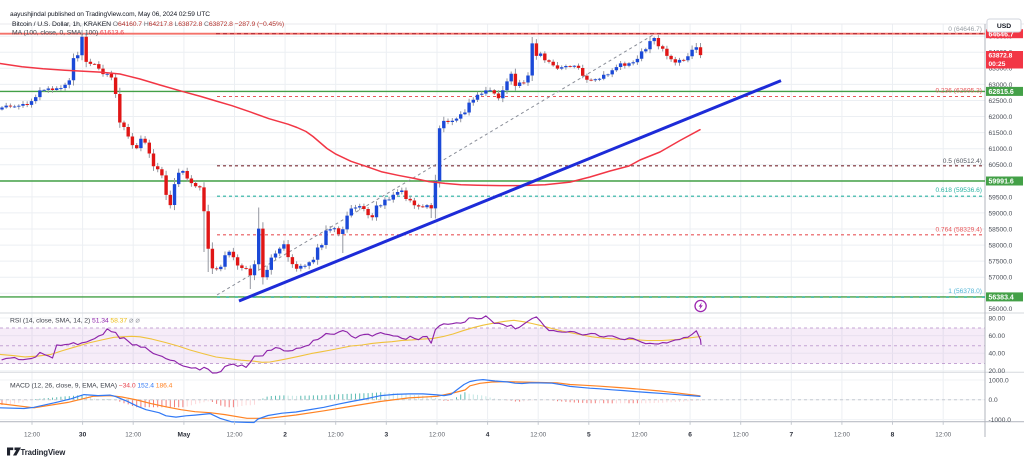 The height and width of the screenshot is (461, 1024). I want to click on svg-text: TradingView, so click(44, 452).